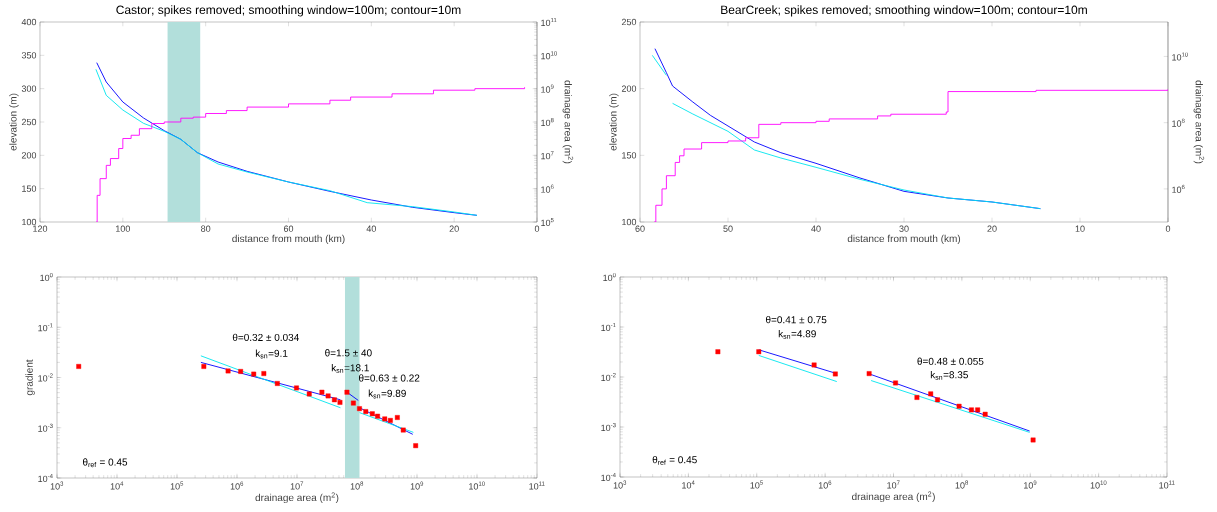  What do you see at coordinates (29, 55) in the screenshot?
I see `y-tick-label: 350` at bounding box center [29, 55].